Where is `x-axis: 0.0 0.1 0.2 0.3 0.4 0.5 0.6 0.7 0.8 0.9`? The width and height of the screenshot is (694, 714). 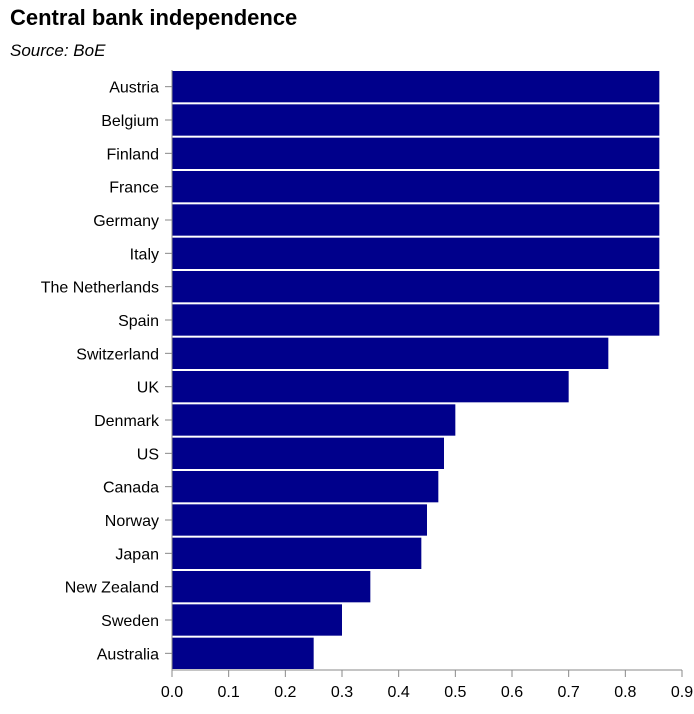 x-axis: 0.0 0.1 0.2 0.3 0.4 0.5 0.6 0.7 0.8 0.9 is located at coordinates (427, 685).